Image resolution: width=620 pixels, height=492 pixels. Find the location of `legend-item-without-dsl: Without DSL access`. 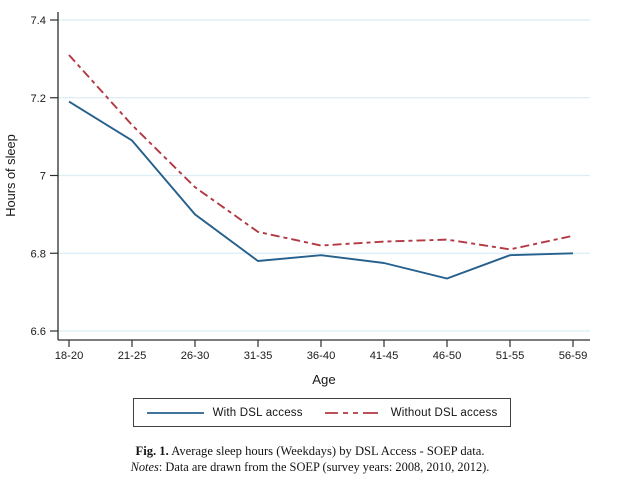

legend-item-without-dsl: Without DSL access is located at coordinates (411, 412).